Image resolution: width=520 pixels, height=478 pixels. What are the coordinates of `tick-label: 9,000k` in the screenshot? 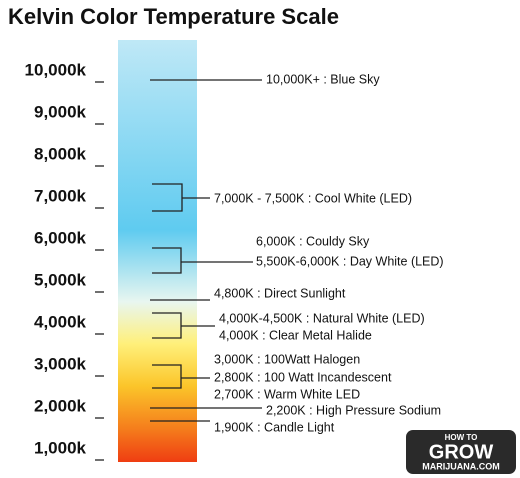 It's located at (60, 111).